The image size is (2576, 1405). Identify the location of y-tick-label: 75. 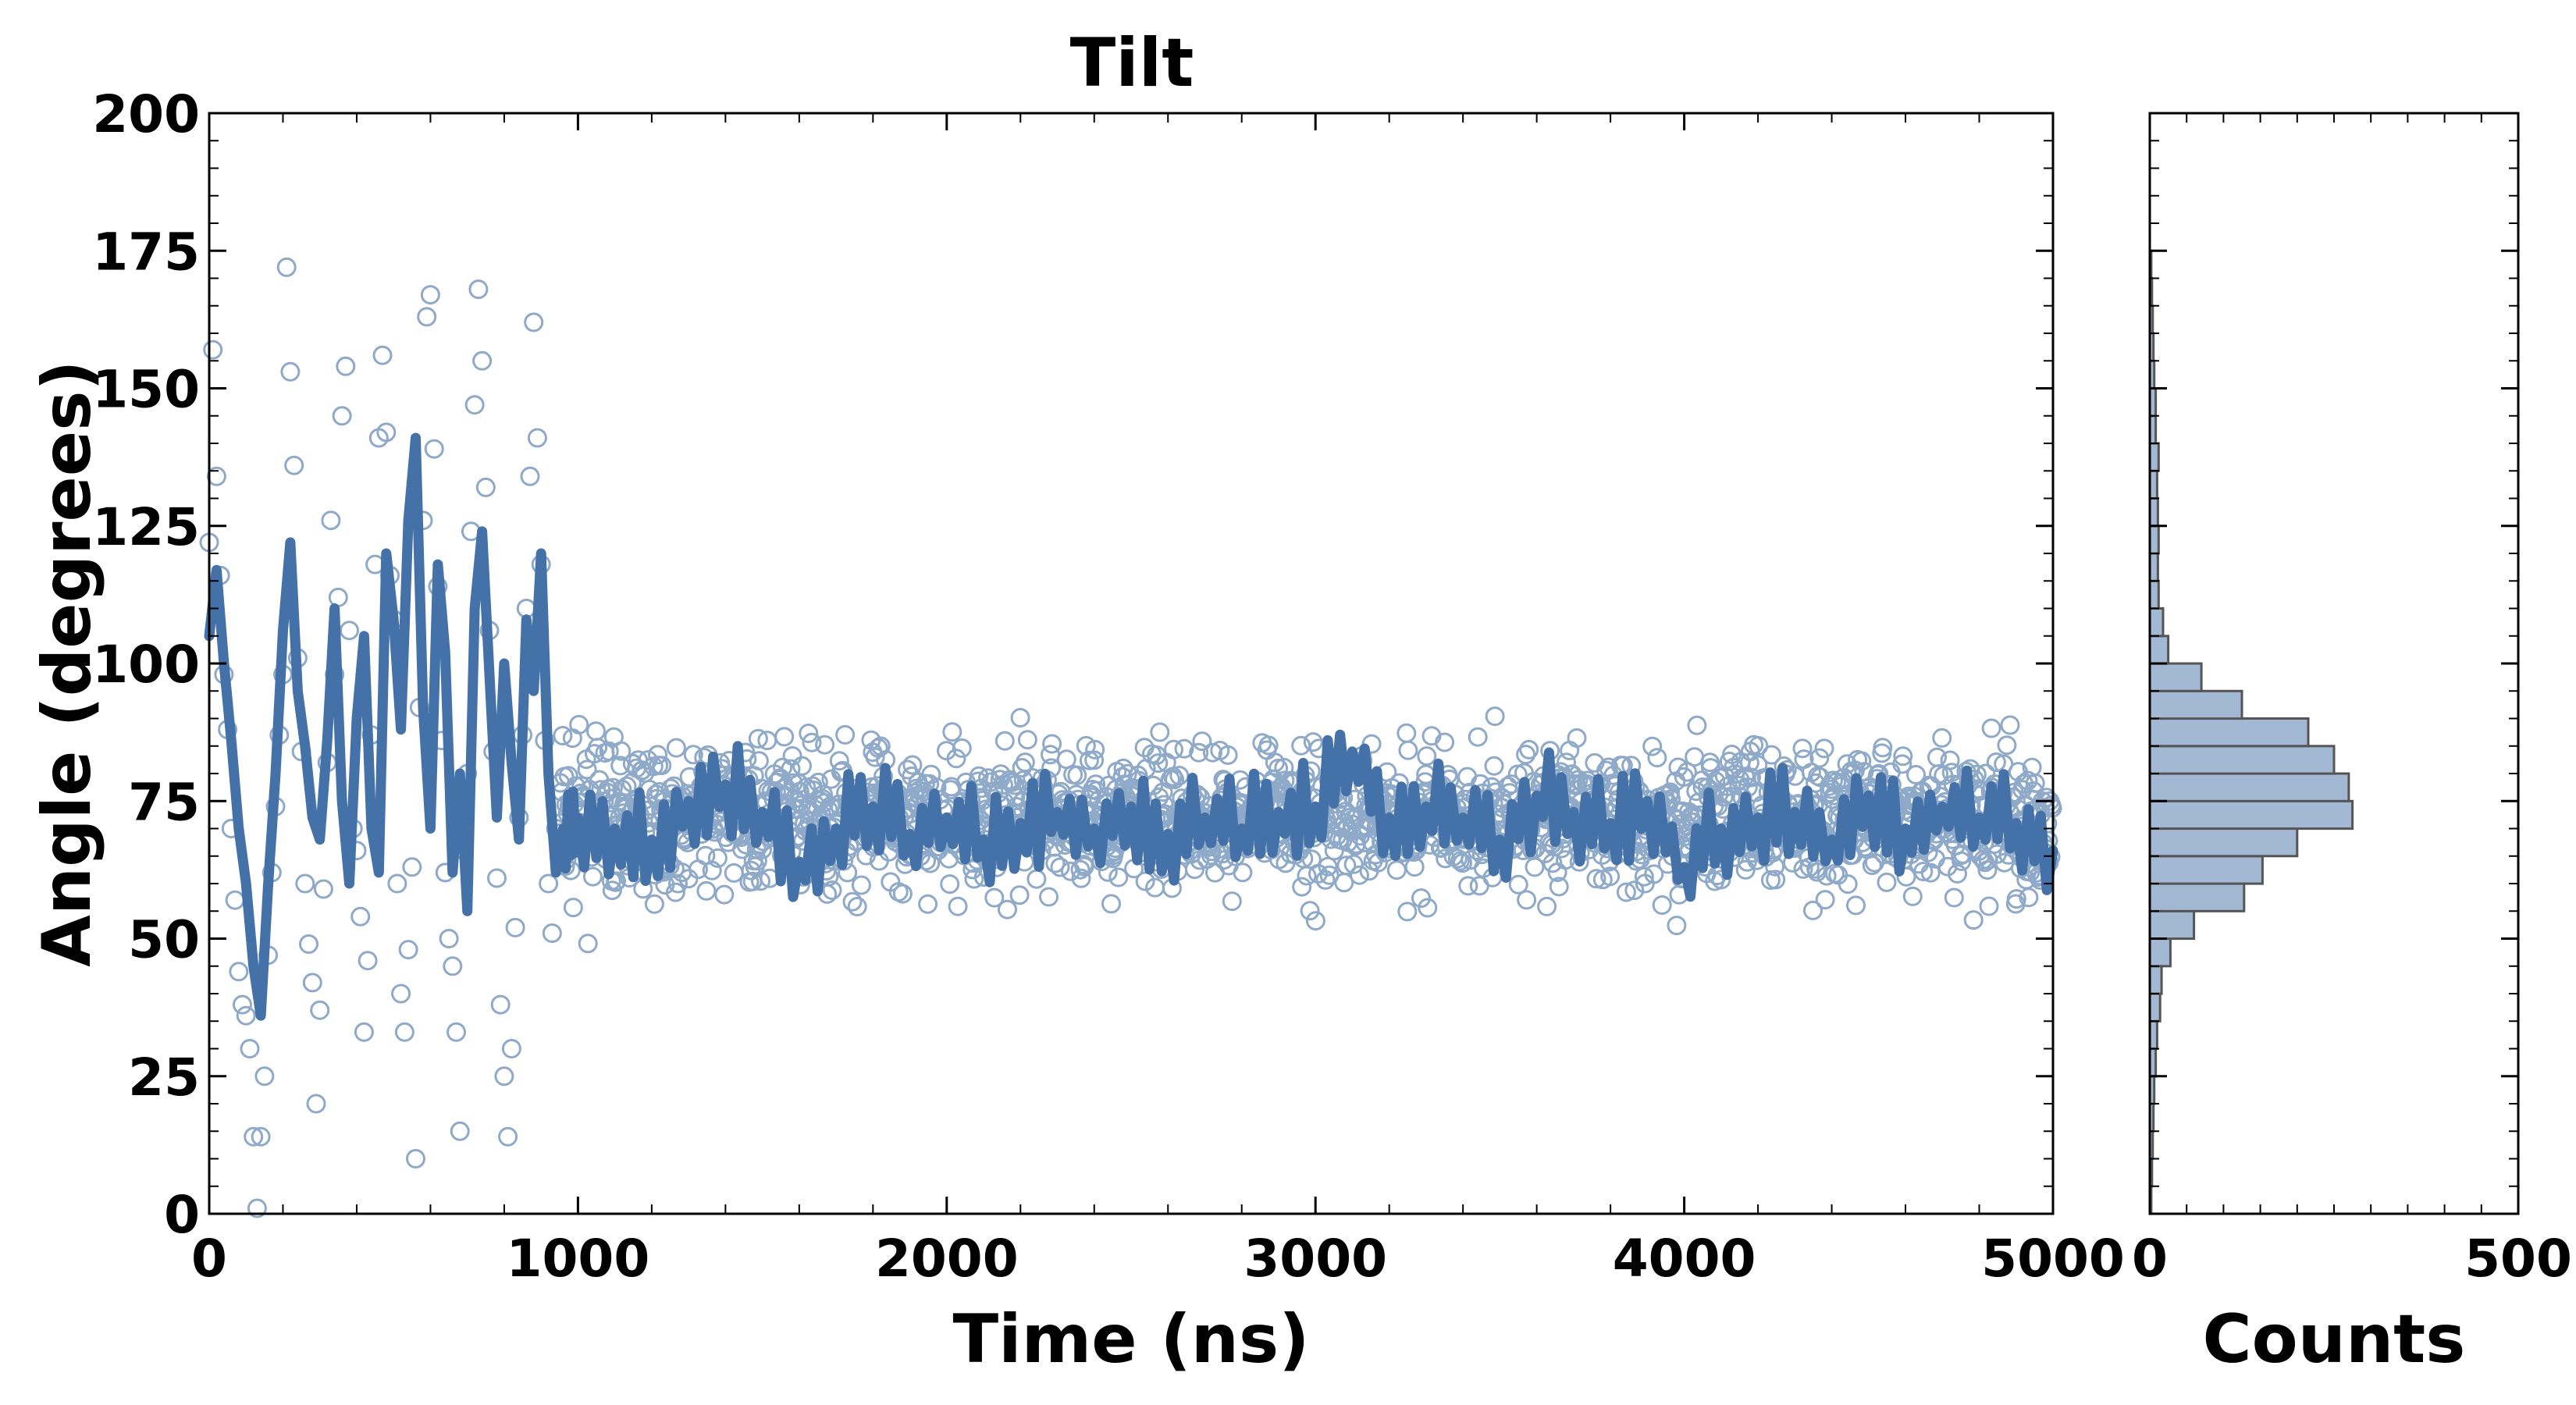
(164, 802).